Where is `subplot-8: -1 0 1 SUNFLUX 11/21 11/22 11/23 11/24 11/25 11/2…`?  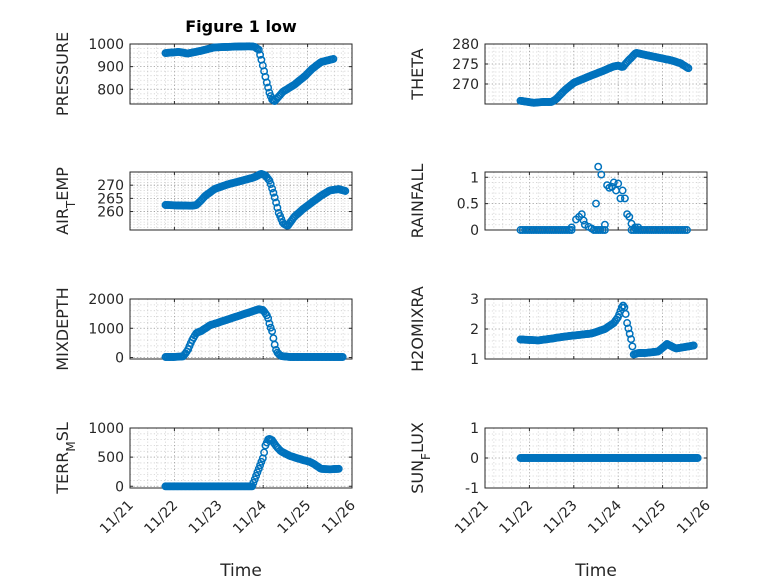 subplot-8: -1 0 1 SUNFLUX 11/21 11/22 11/23 11/24 11/25 11/2… is located at coordinates (561, 501).